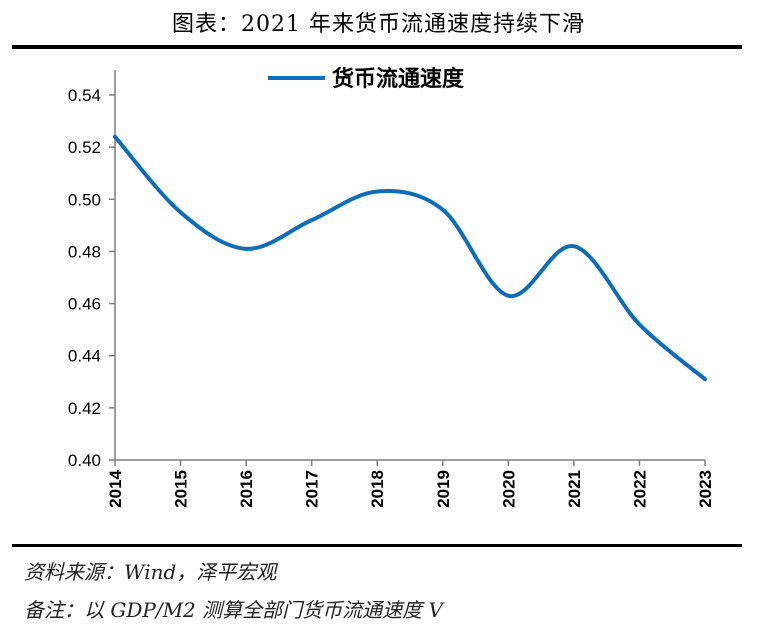 The width and height of the screenshot is (757, 644). What do you see at coordinates (443, 489) in the screenshot?
I see `x-tick-label: 2019` at bounding box center [443, 489].